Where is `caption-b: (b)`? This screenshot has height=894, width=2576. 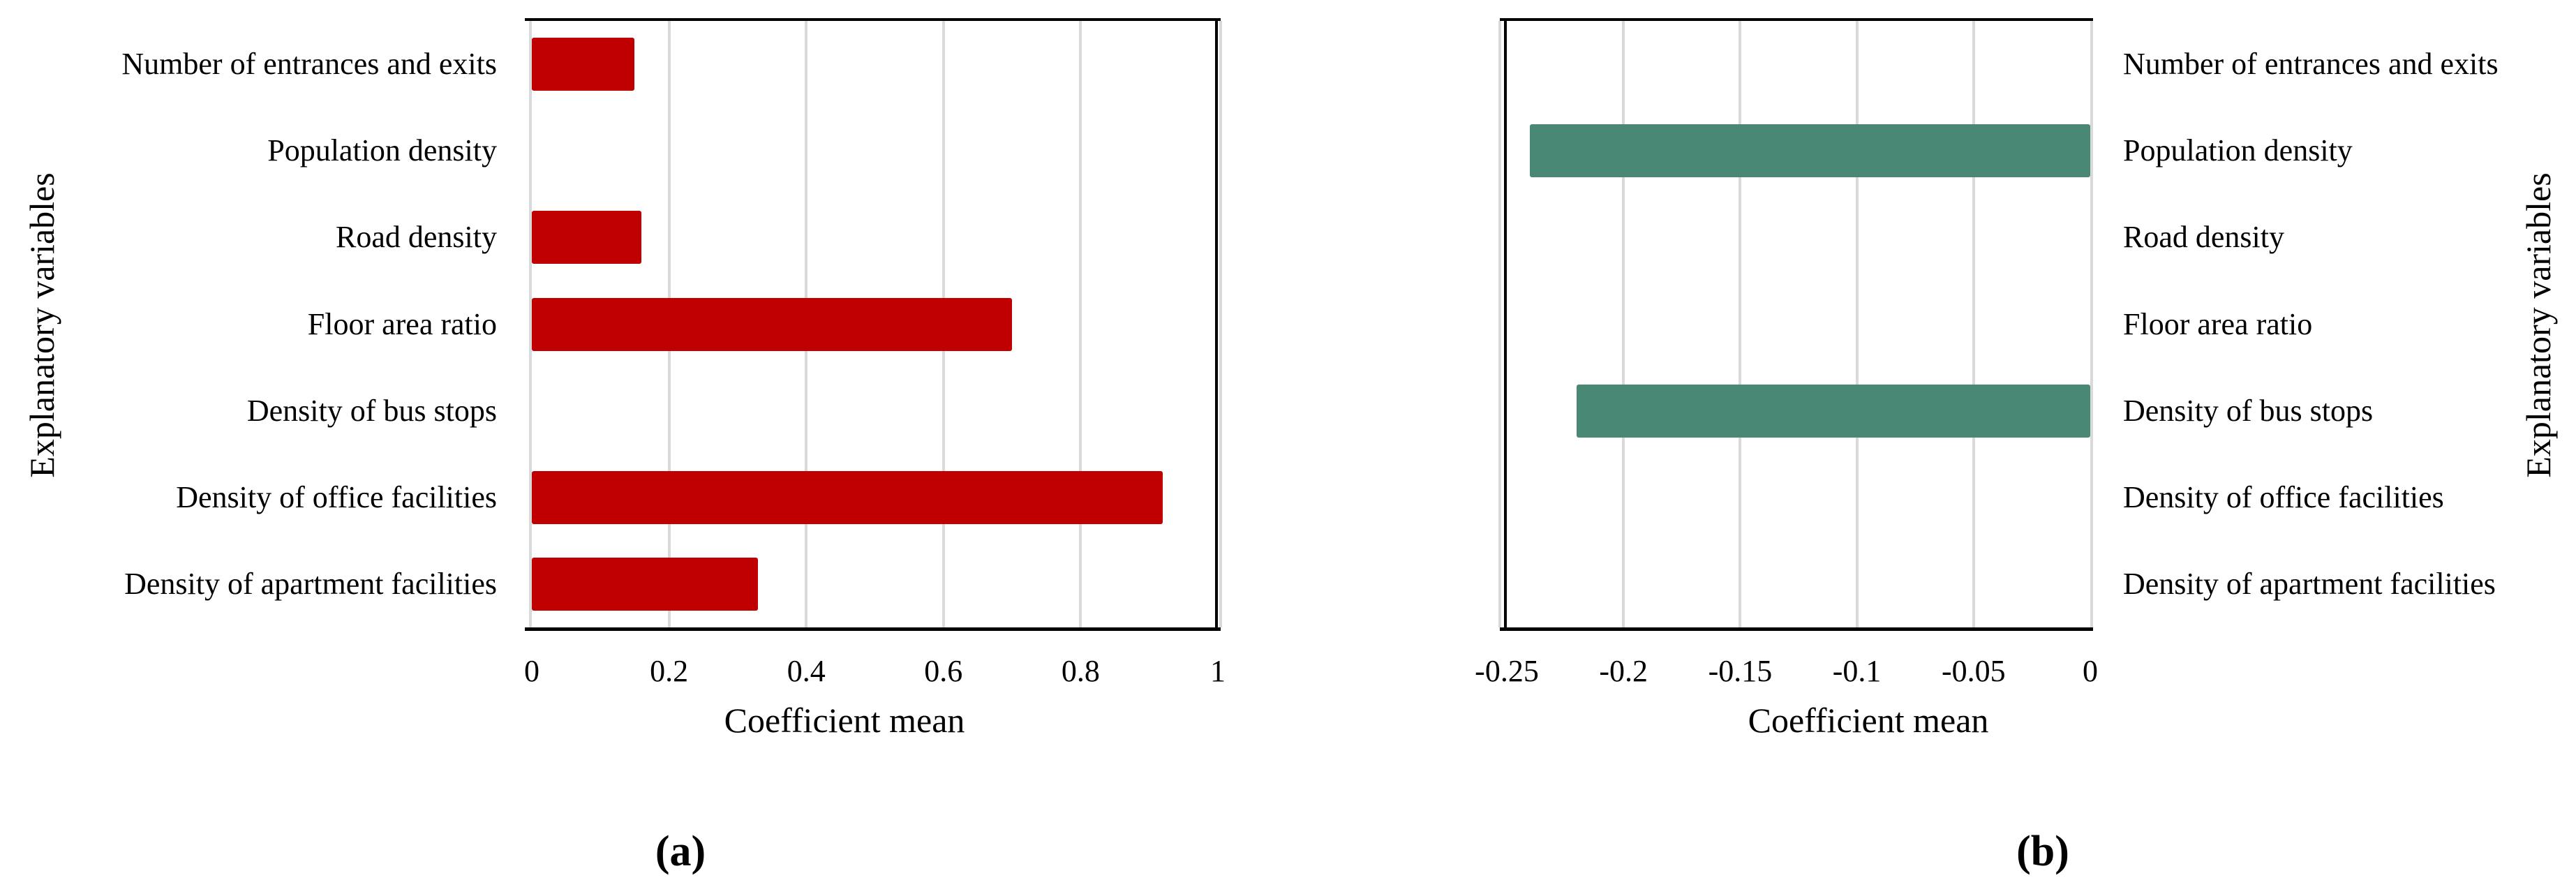
caption-b: (b) is located at coordinates (2043, 851).